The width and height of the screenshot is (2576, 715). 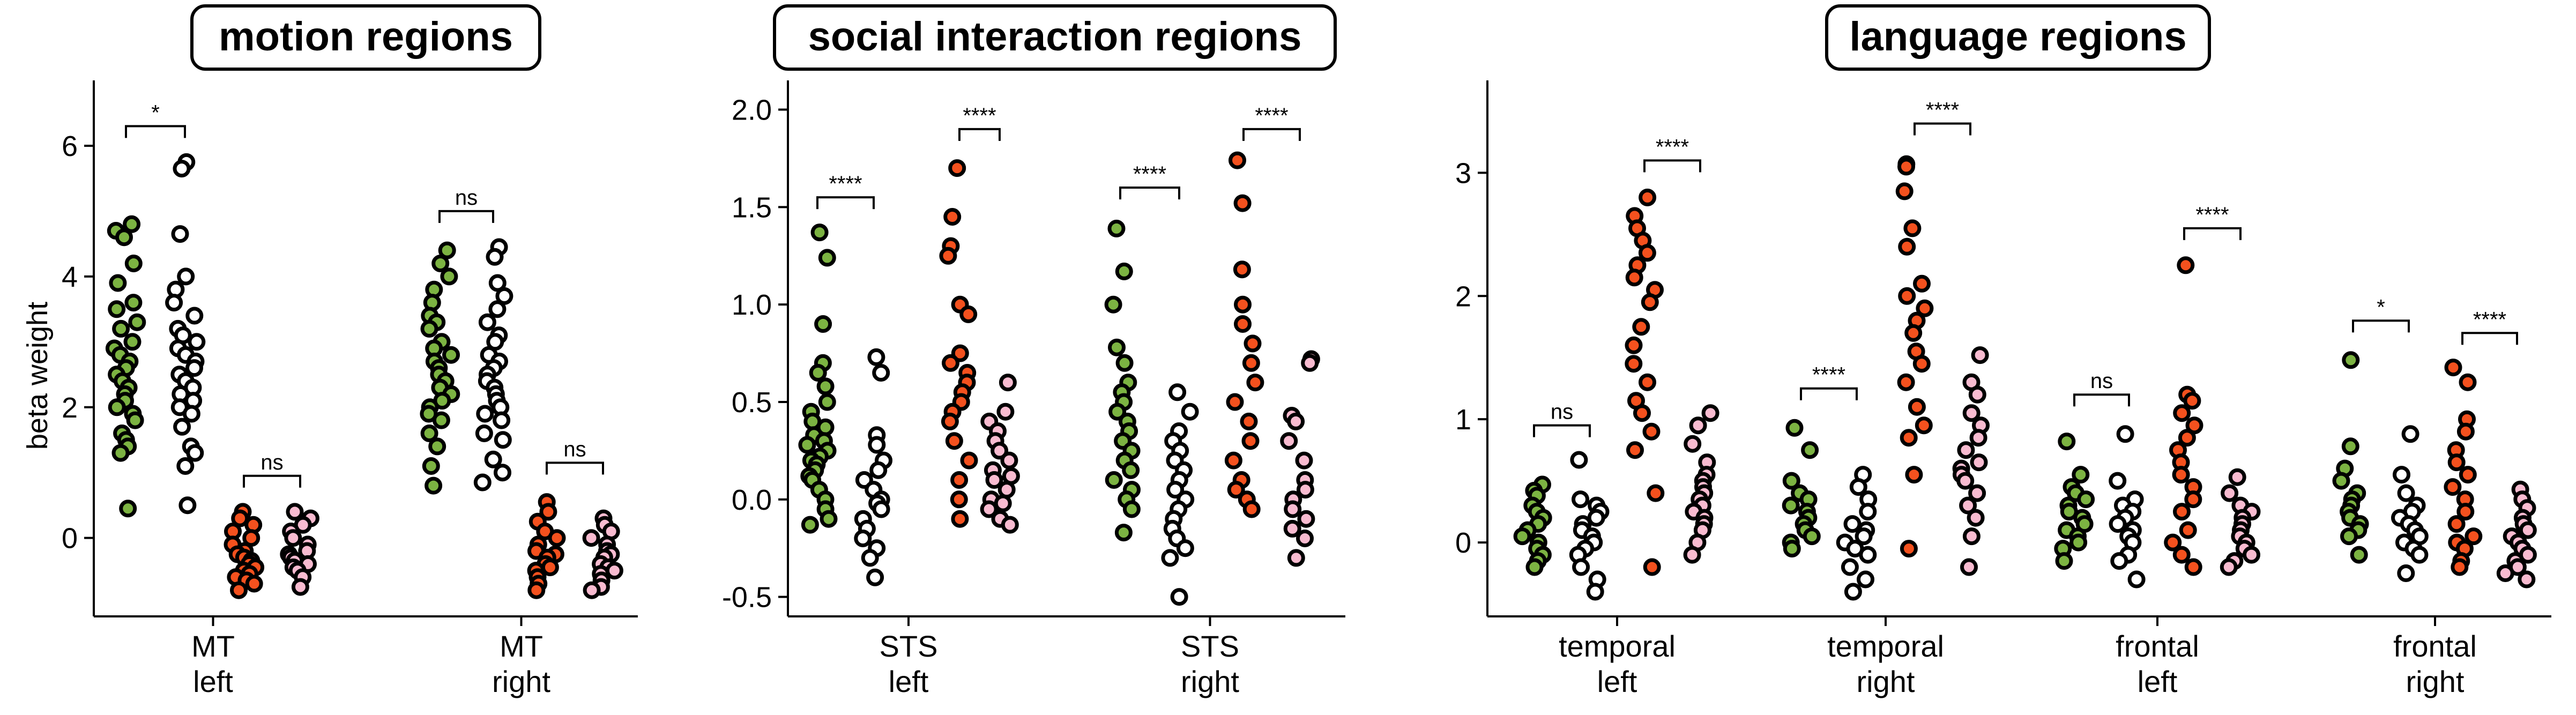 What do you see at coordinates (2381, 307) in the screenshot?
I see `significance-label: *` at bounding box center [2381, 307].